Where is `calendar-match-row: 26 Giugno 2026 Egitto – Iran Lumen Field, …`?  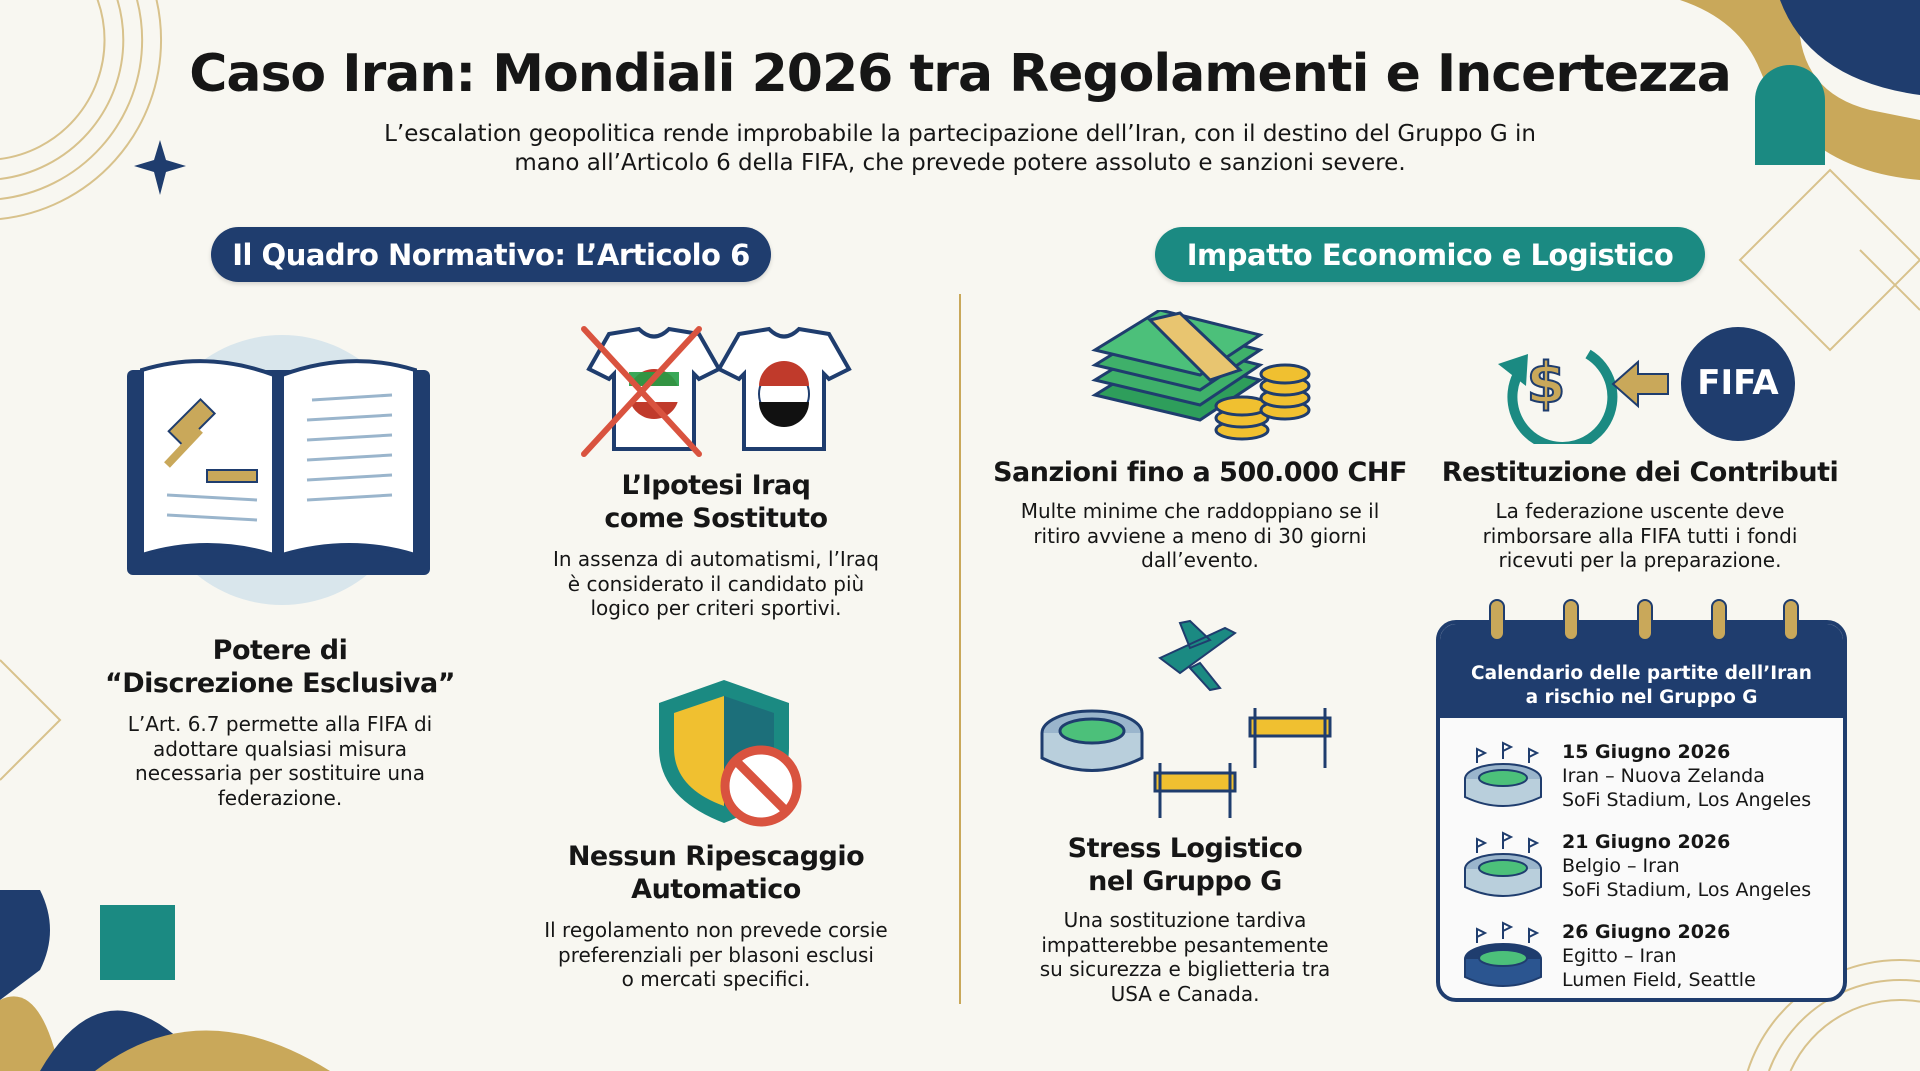 calendar-match-row: 26 Giugno 2026 Egitto – Iran Lumen Field, … is located at coordinates (1652, 956).